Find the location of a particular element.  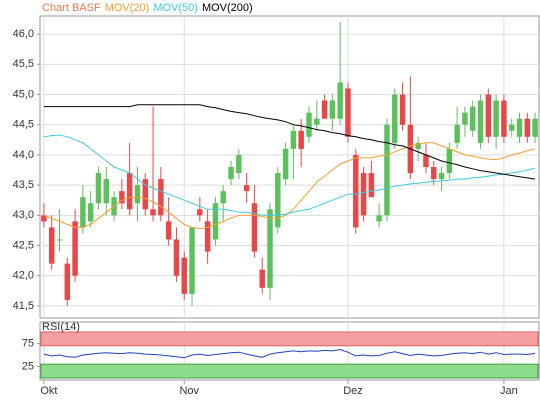

legend-entry: MOV(50) is located at coordinates (175, 8).